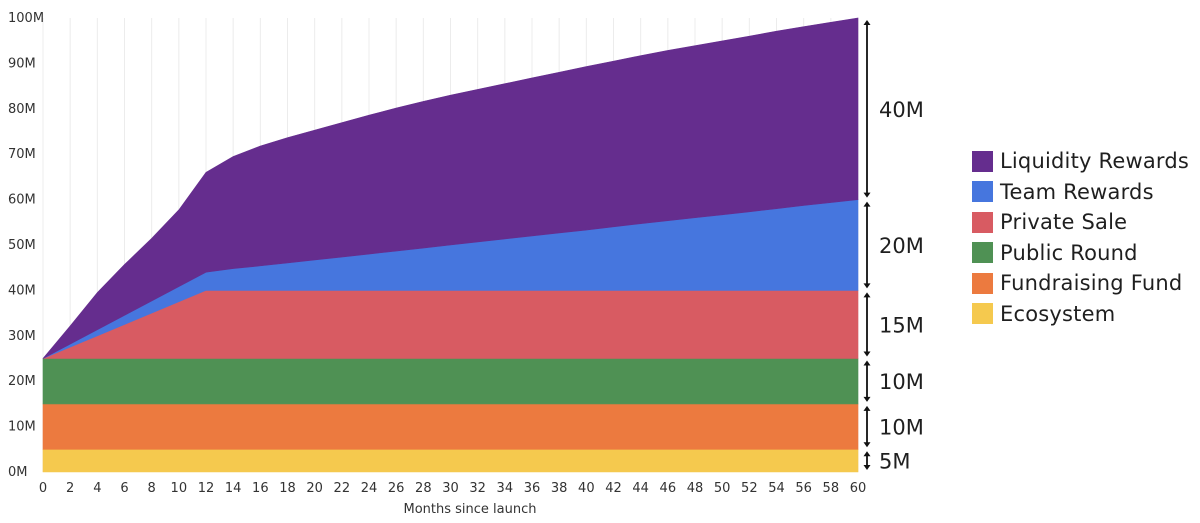  What do you see at coordinates (124, 488) in the screenshot?
I see `x-tick-label: 6` at bounding box center [124, 488].